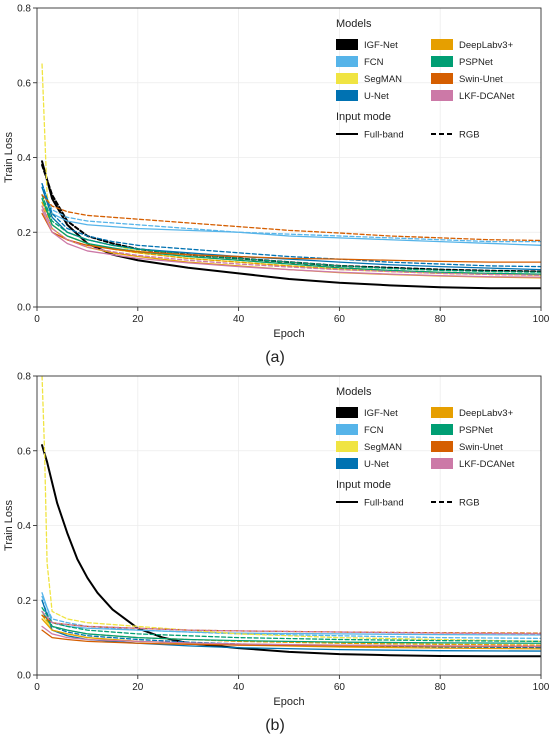  I want to click on series-line-fcn-solid, so click(291, 214).